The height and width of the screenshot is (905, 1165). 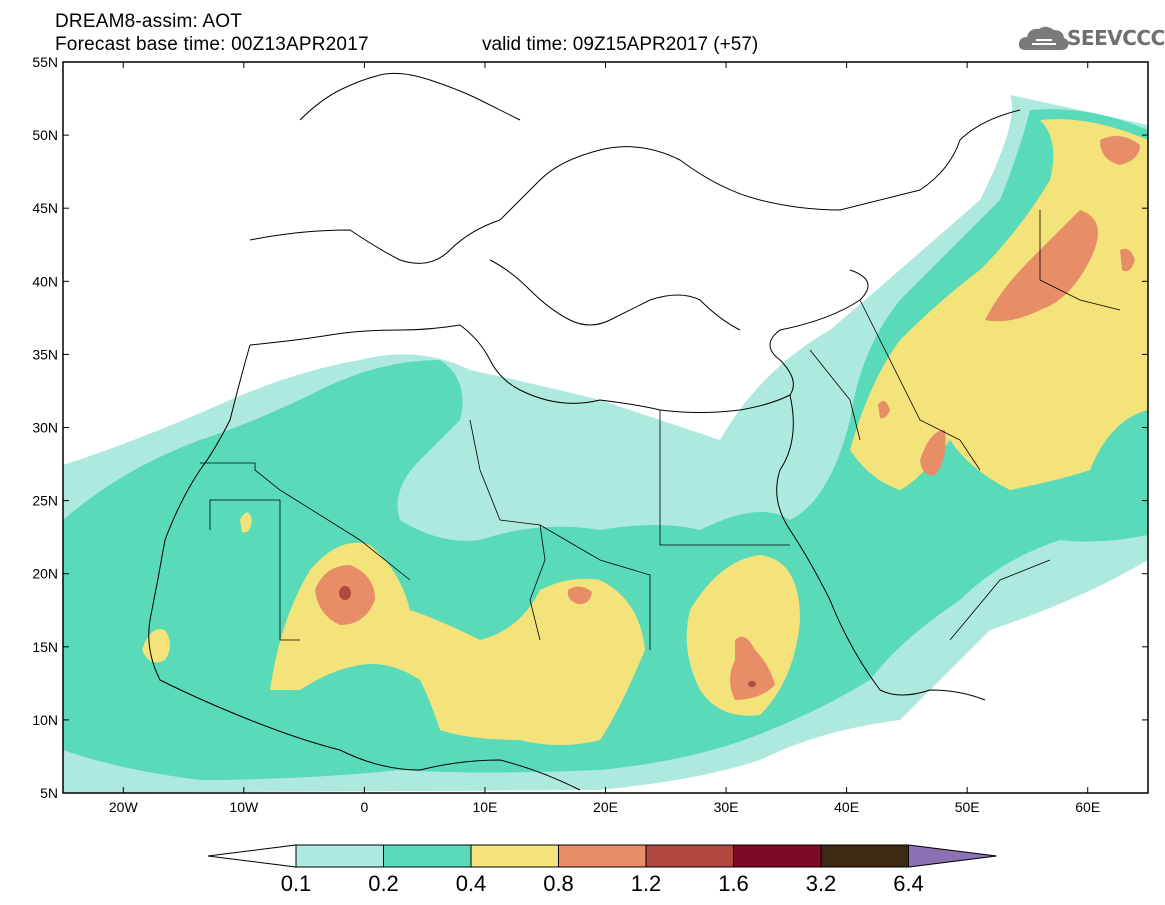 I want to click on lat-label: 25N, so click(x=45, y=501).